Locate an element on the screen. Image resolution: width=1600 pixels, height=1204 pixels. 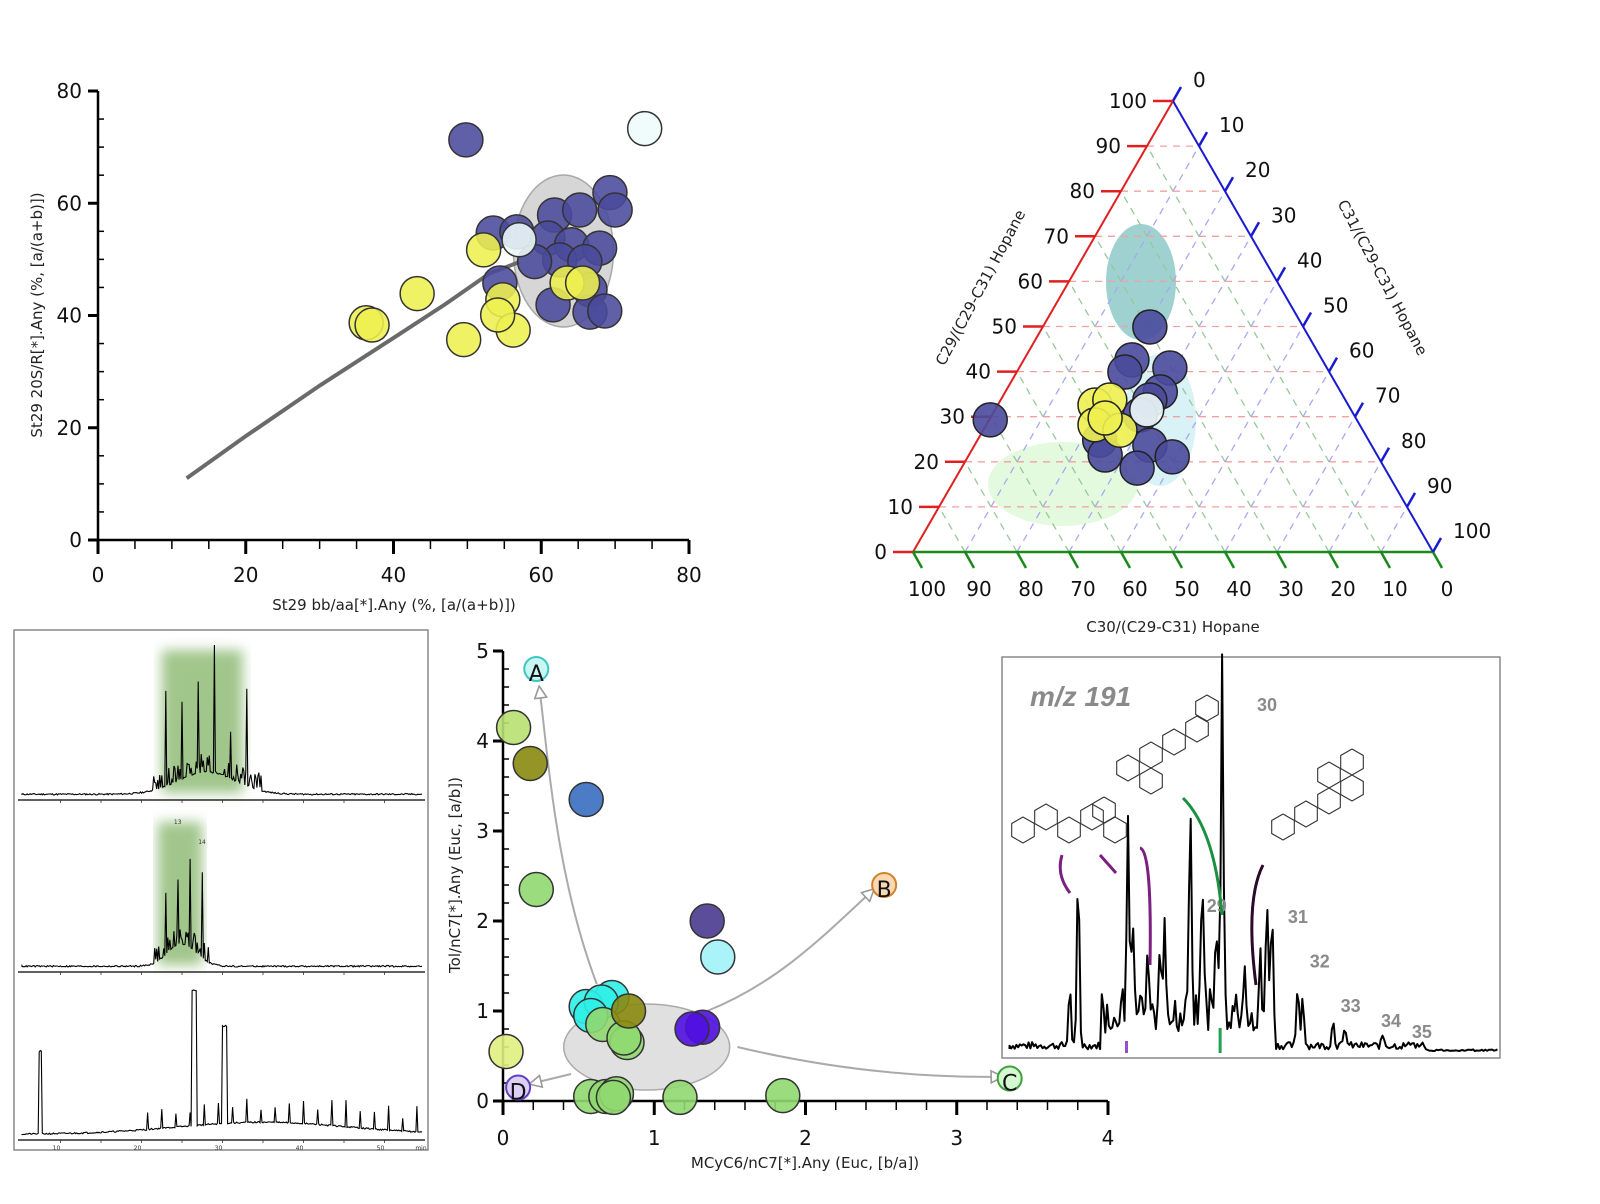
time-tick-label: 20 is located at coordinates (138, 1148).